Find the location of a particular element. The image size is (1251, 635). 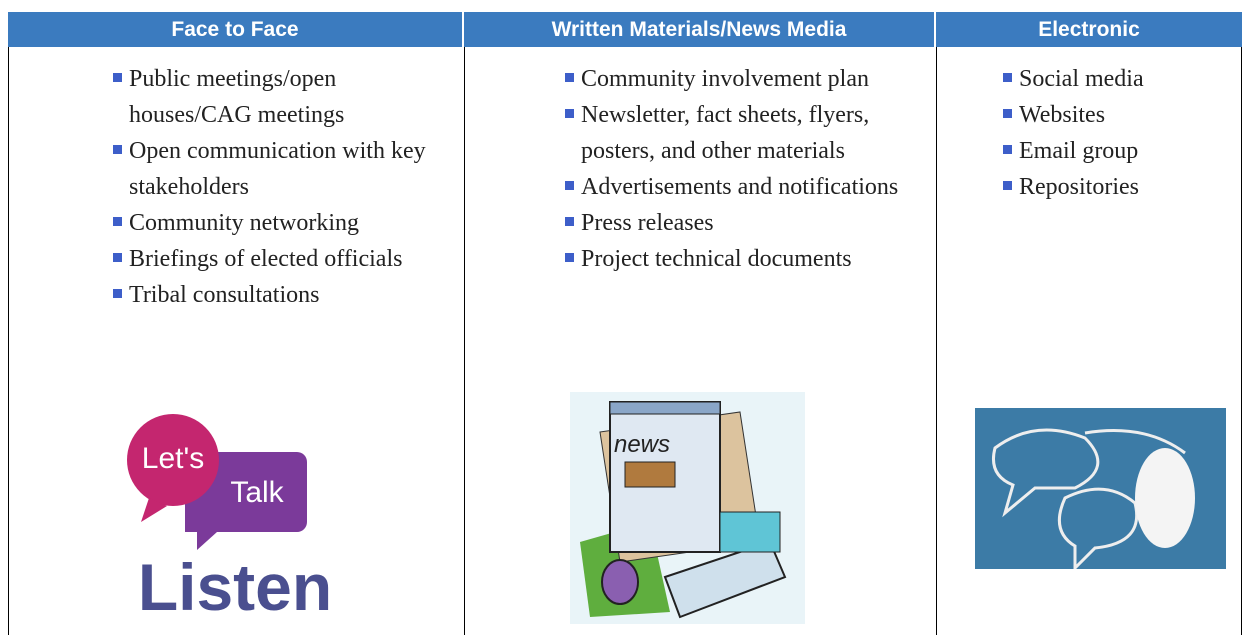

header-cell: Face to Face is located at coordinates (236, 29).